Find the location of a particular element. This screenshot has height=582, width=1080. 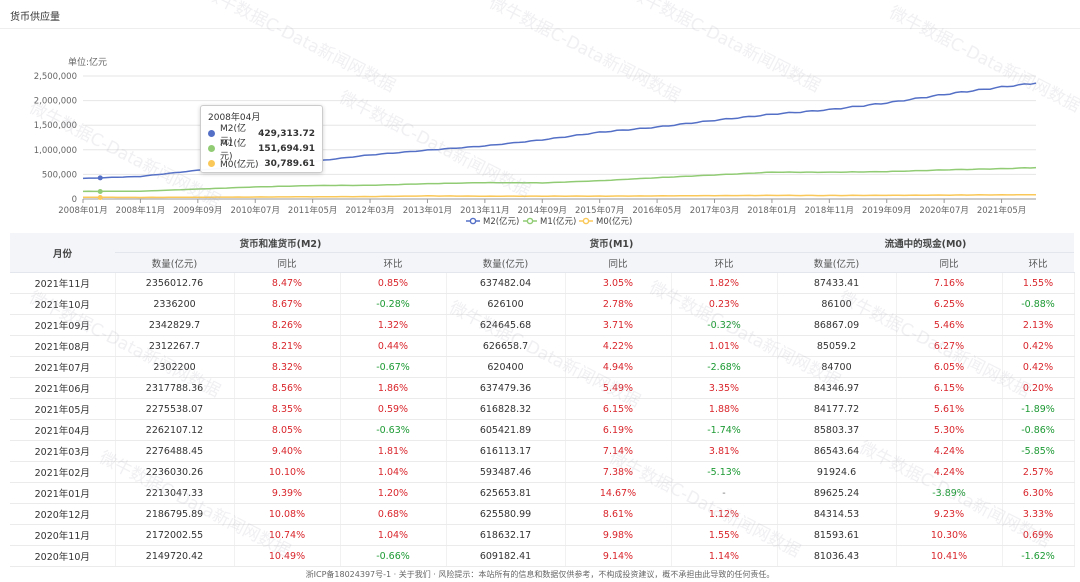

table-cell: 0.44% is located at coordinates (393, 346).